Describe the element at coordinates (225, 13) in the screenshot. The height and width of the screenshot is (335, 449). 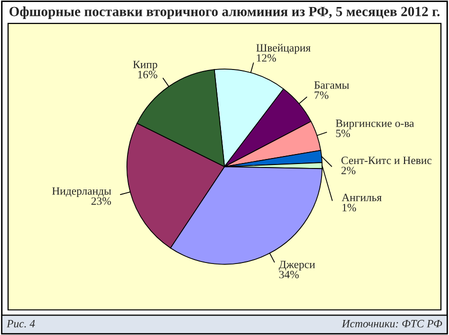
I see `chart-title: Офшорные поставки вторичного алюминия из РФ, 5 месяцев 2012 г.` at that location.